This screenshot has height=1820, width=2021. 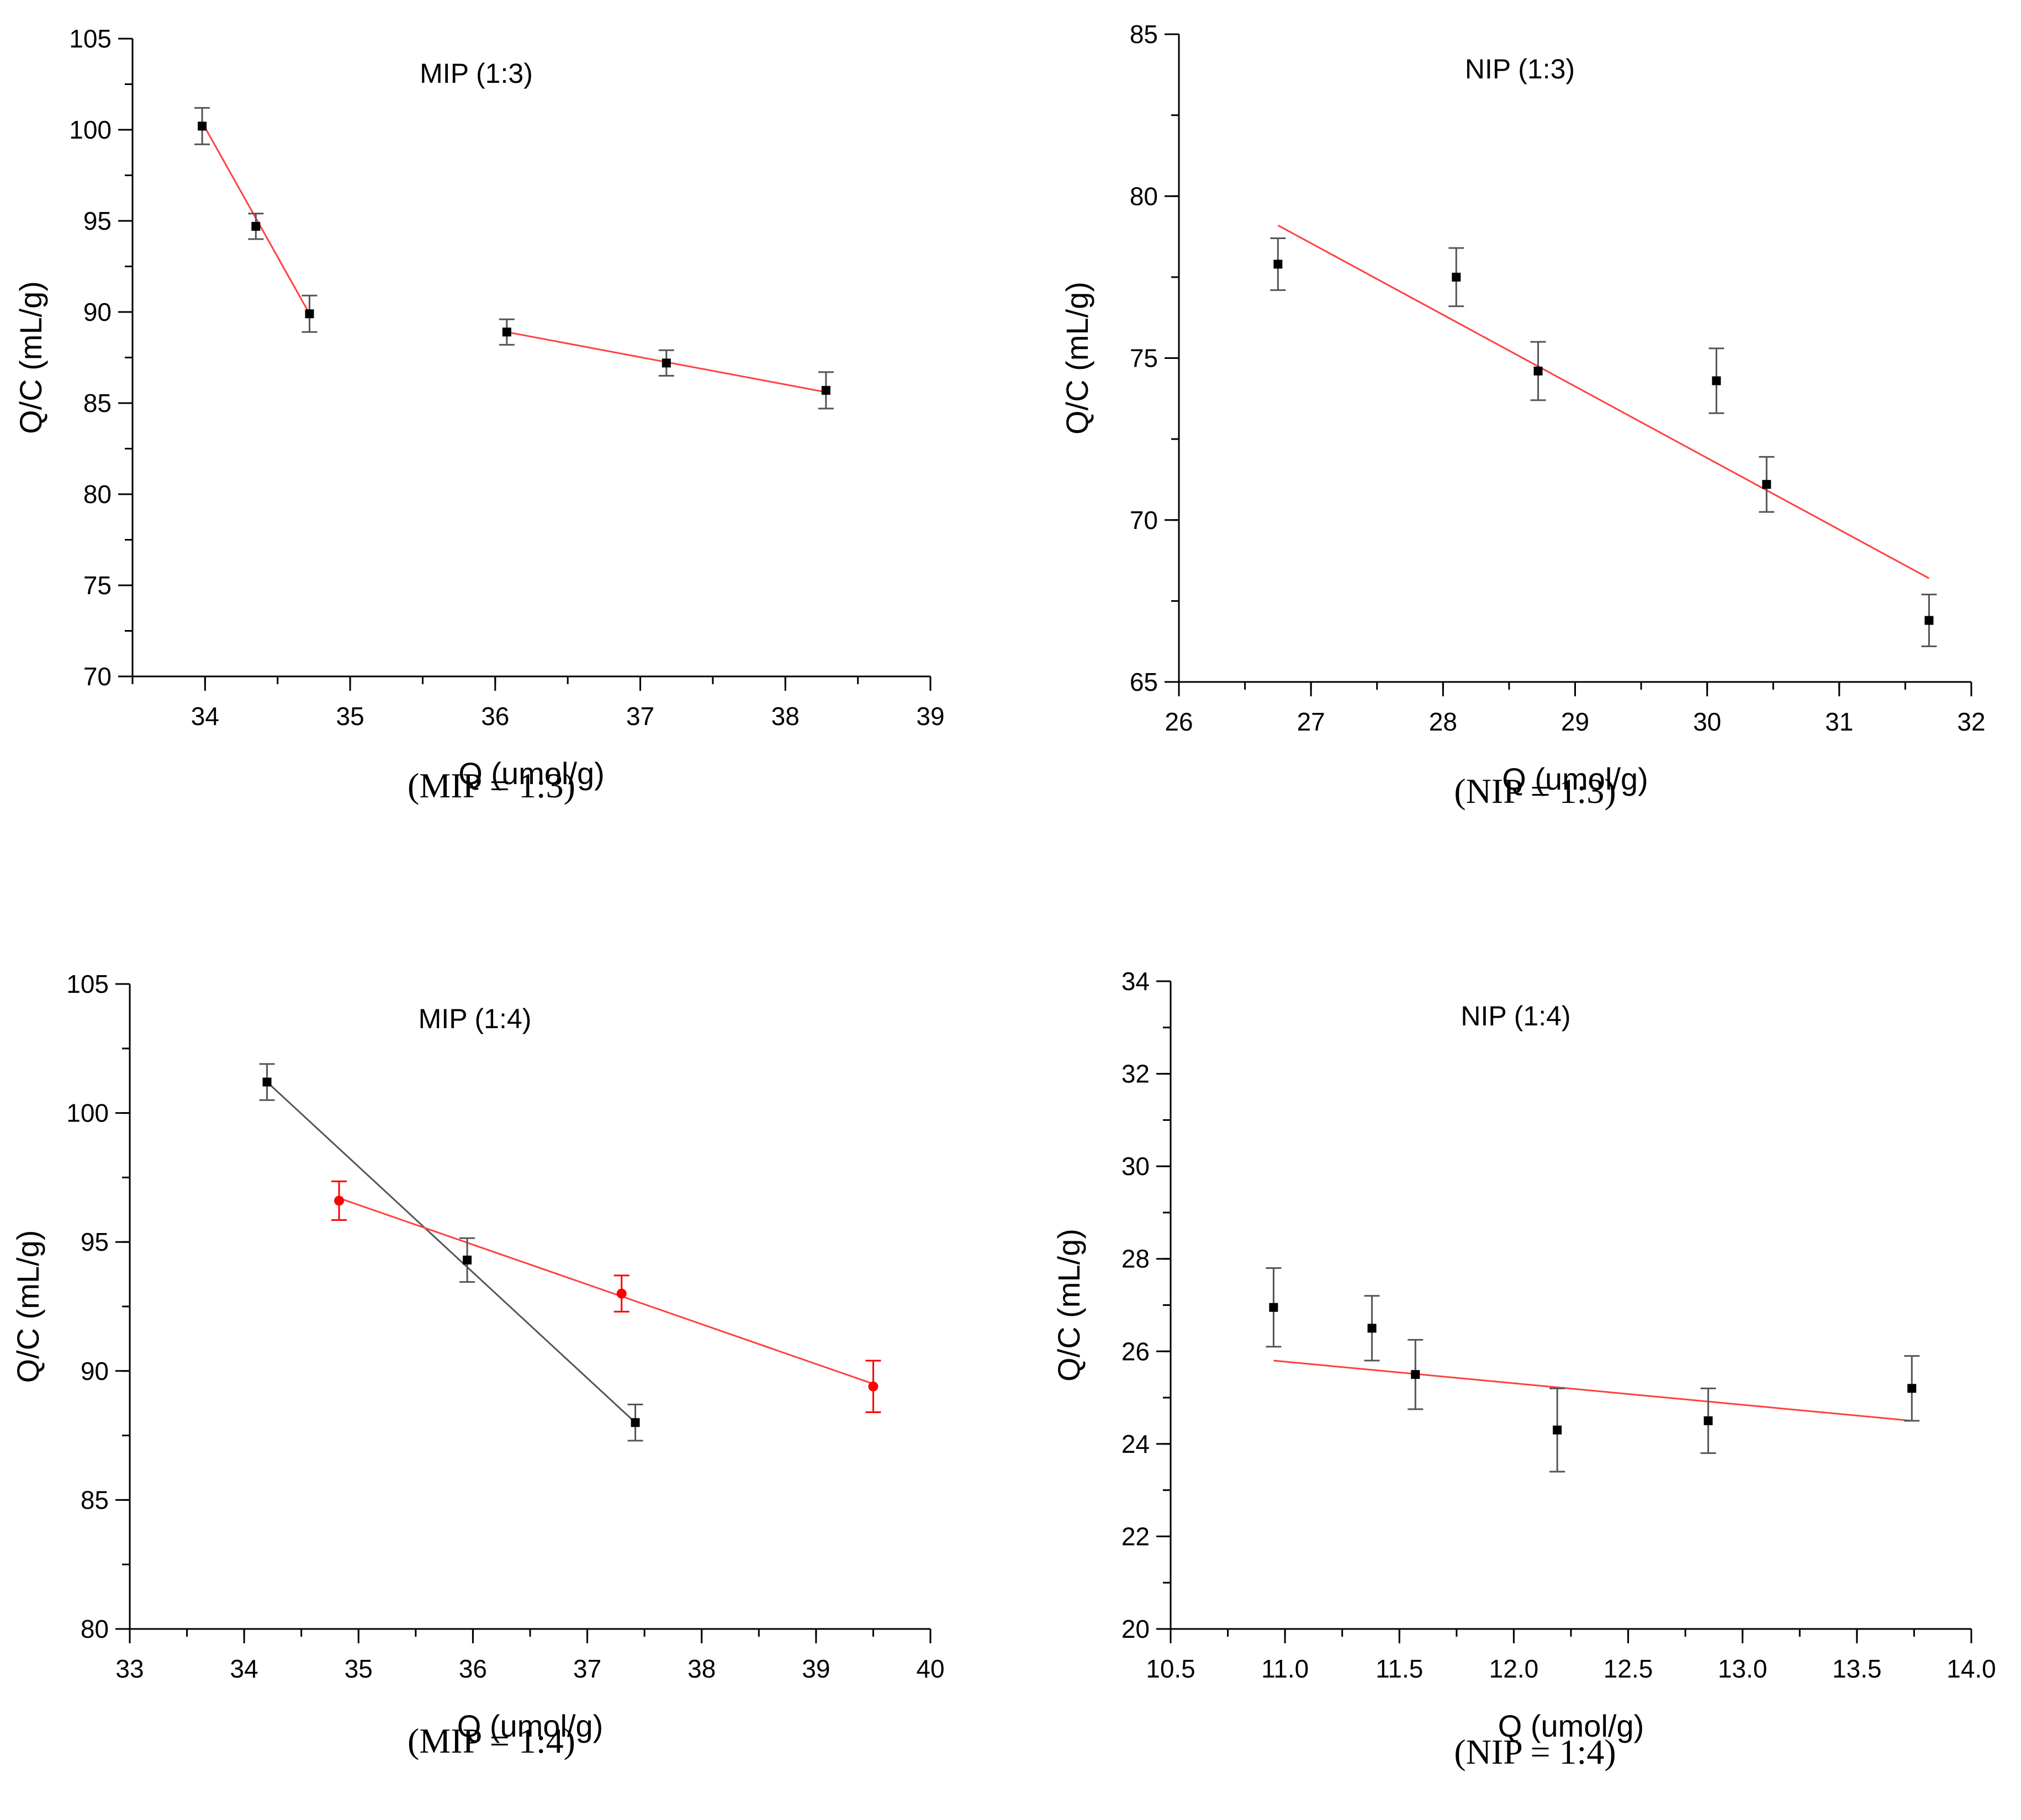 I want to click on x-tick-label-11p5: 11.5, so click(x=1399, y=1668).